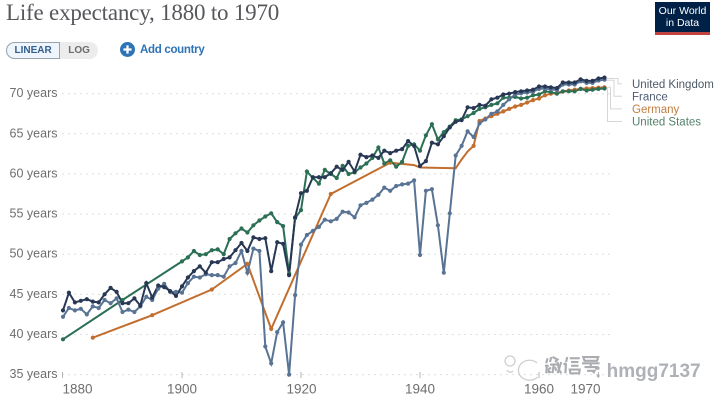  Describe the element at coordinates (34, 174) in the screenshot. I see `svg-text: 60 years` at that location.